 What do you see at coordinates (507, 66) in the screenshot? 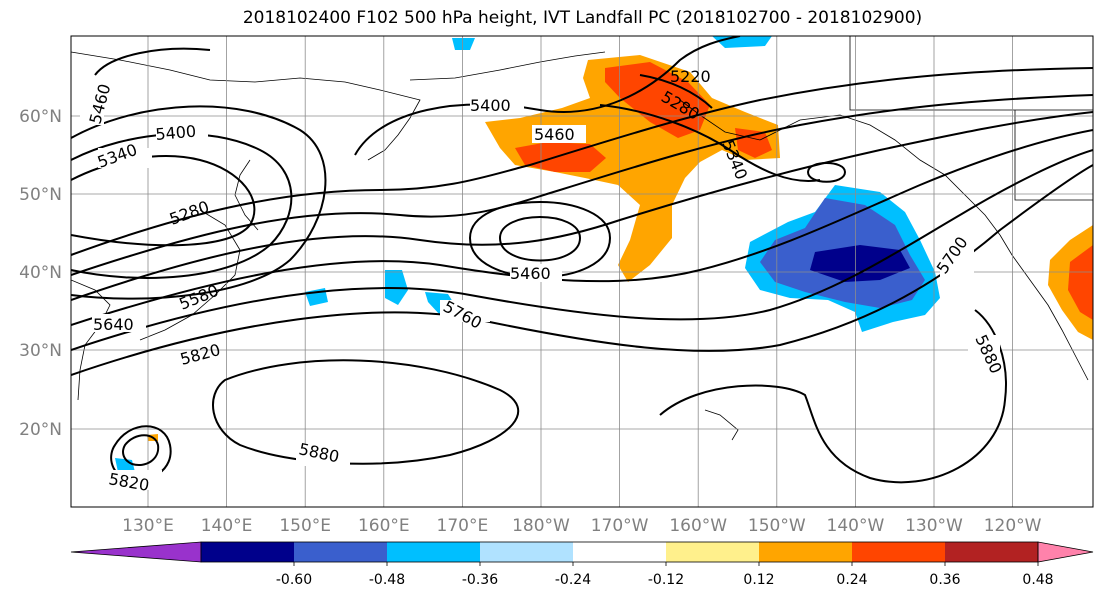
I see `coastline-arctic` at bounding box center [507, 66].